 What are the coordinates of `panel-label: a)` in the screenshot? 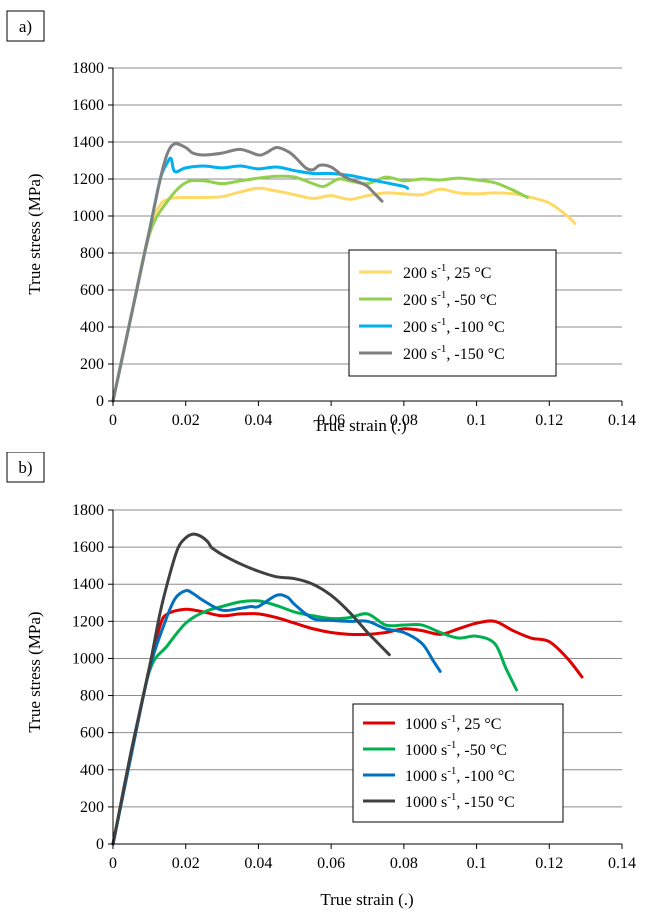 It's located at (25, 26).